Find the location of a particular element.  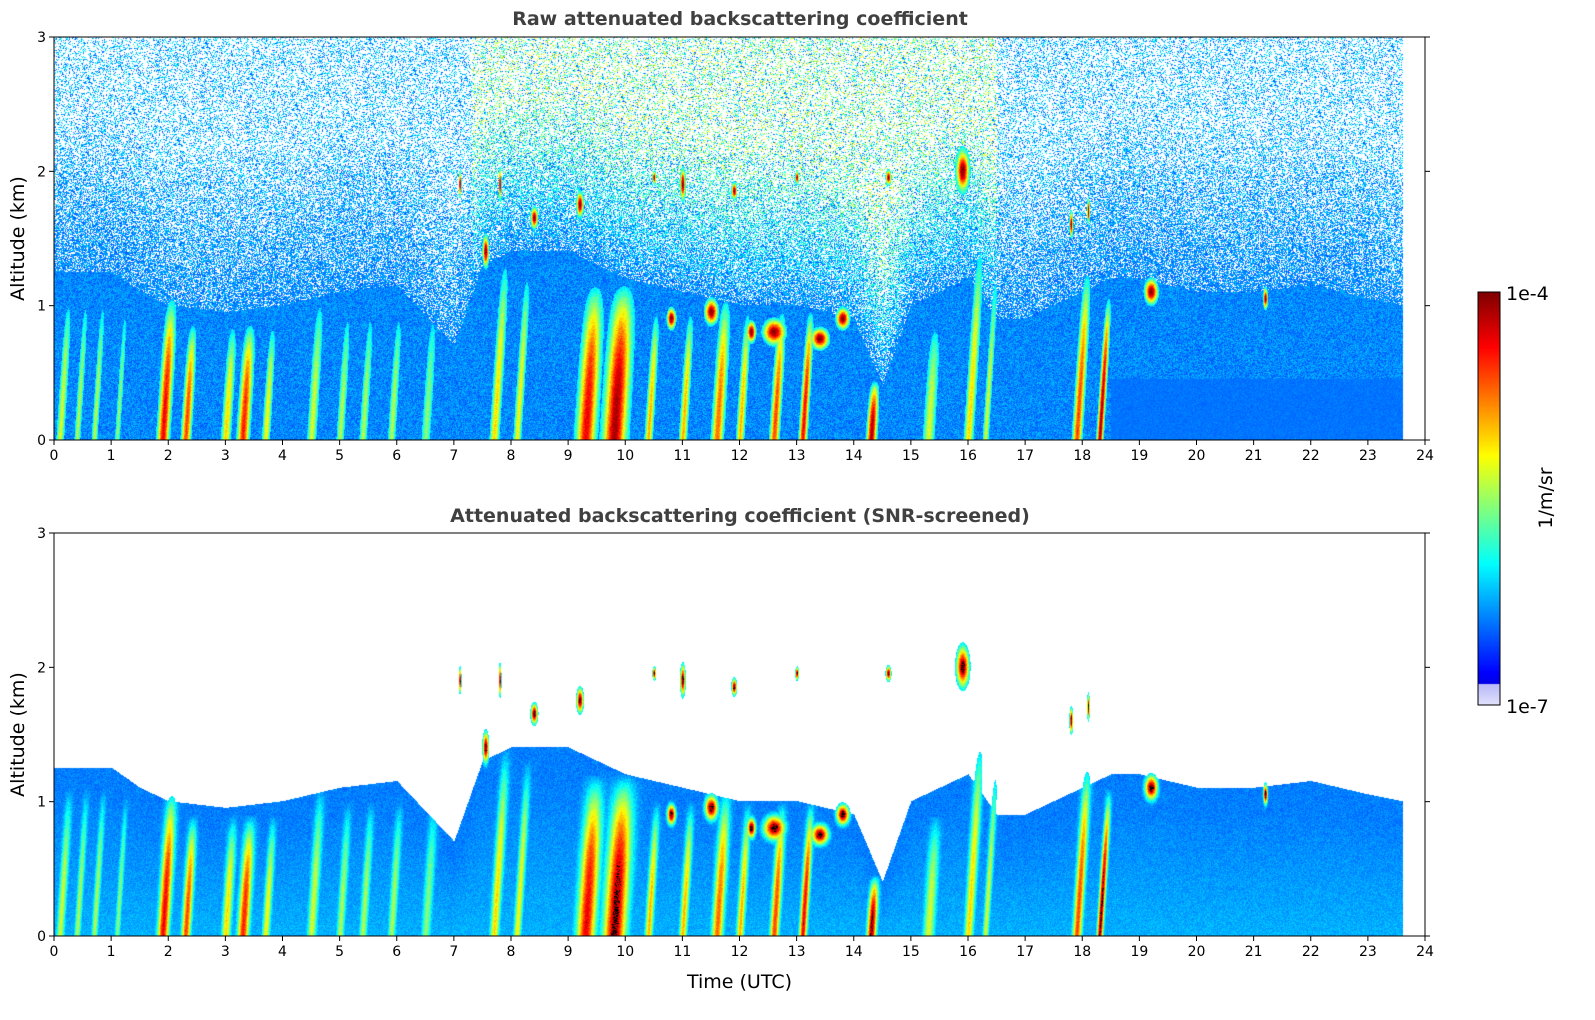

raw-xtick-label: 13 is located at coordinates (797, 456).